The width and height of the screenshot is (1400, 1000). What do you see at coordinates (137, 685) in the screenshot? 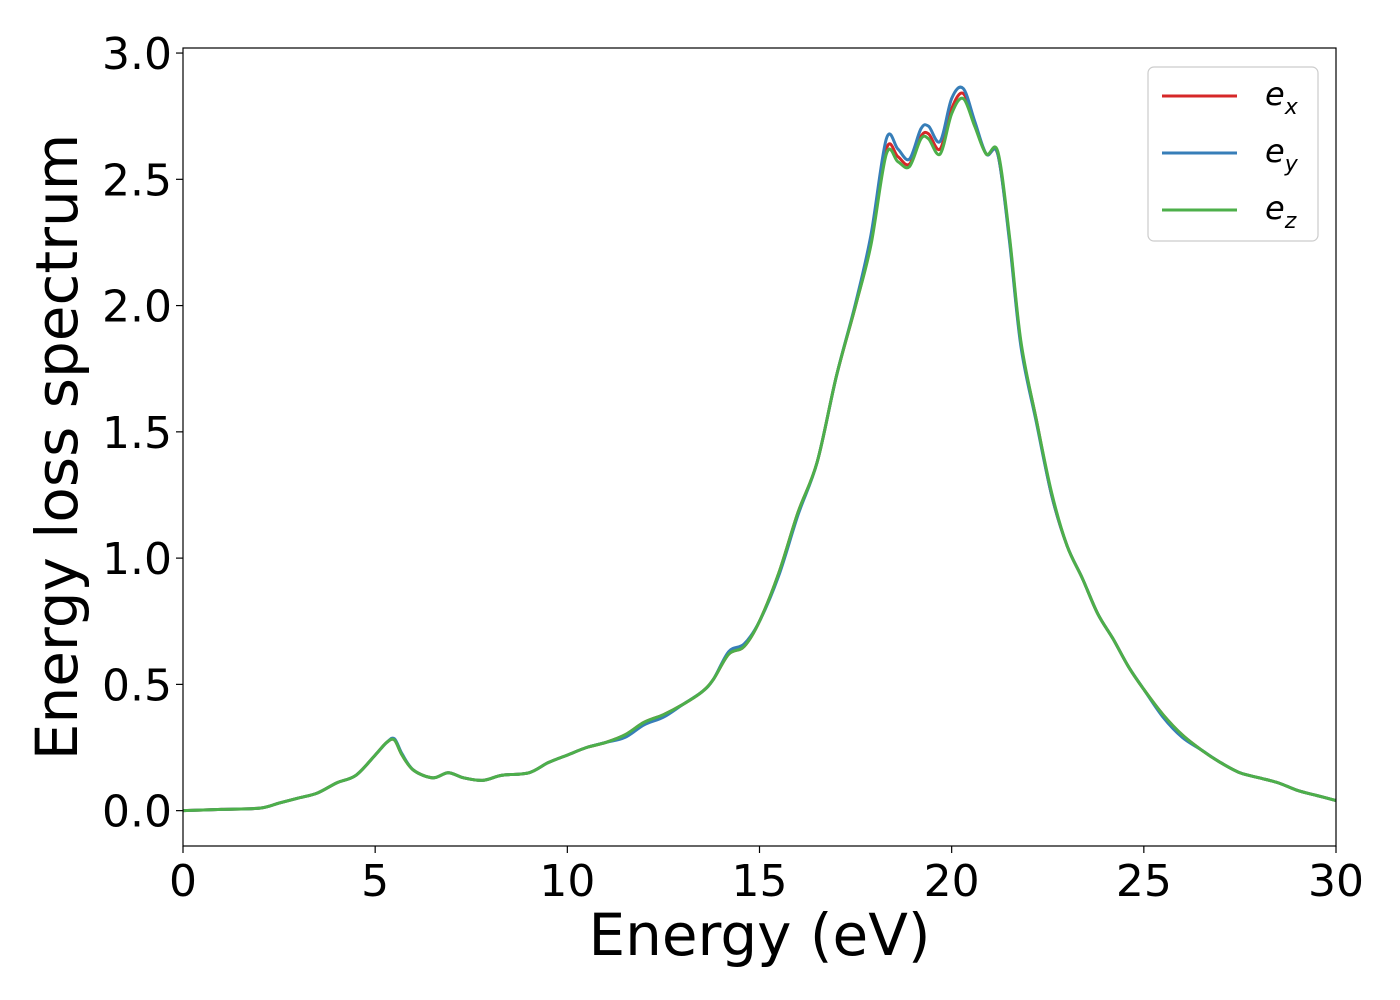
I see `y-tick-label: 0.5` at bounding box center [137, 685].